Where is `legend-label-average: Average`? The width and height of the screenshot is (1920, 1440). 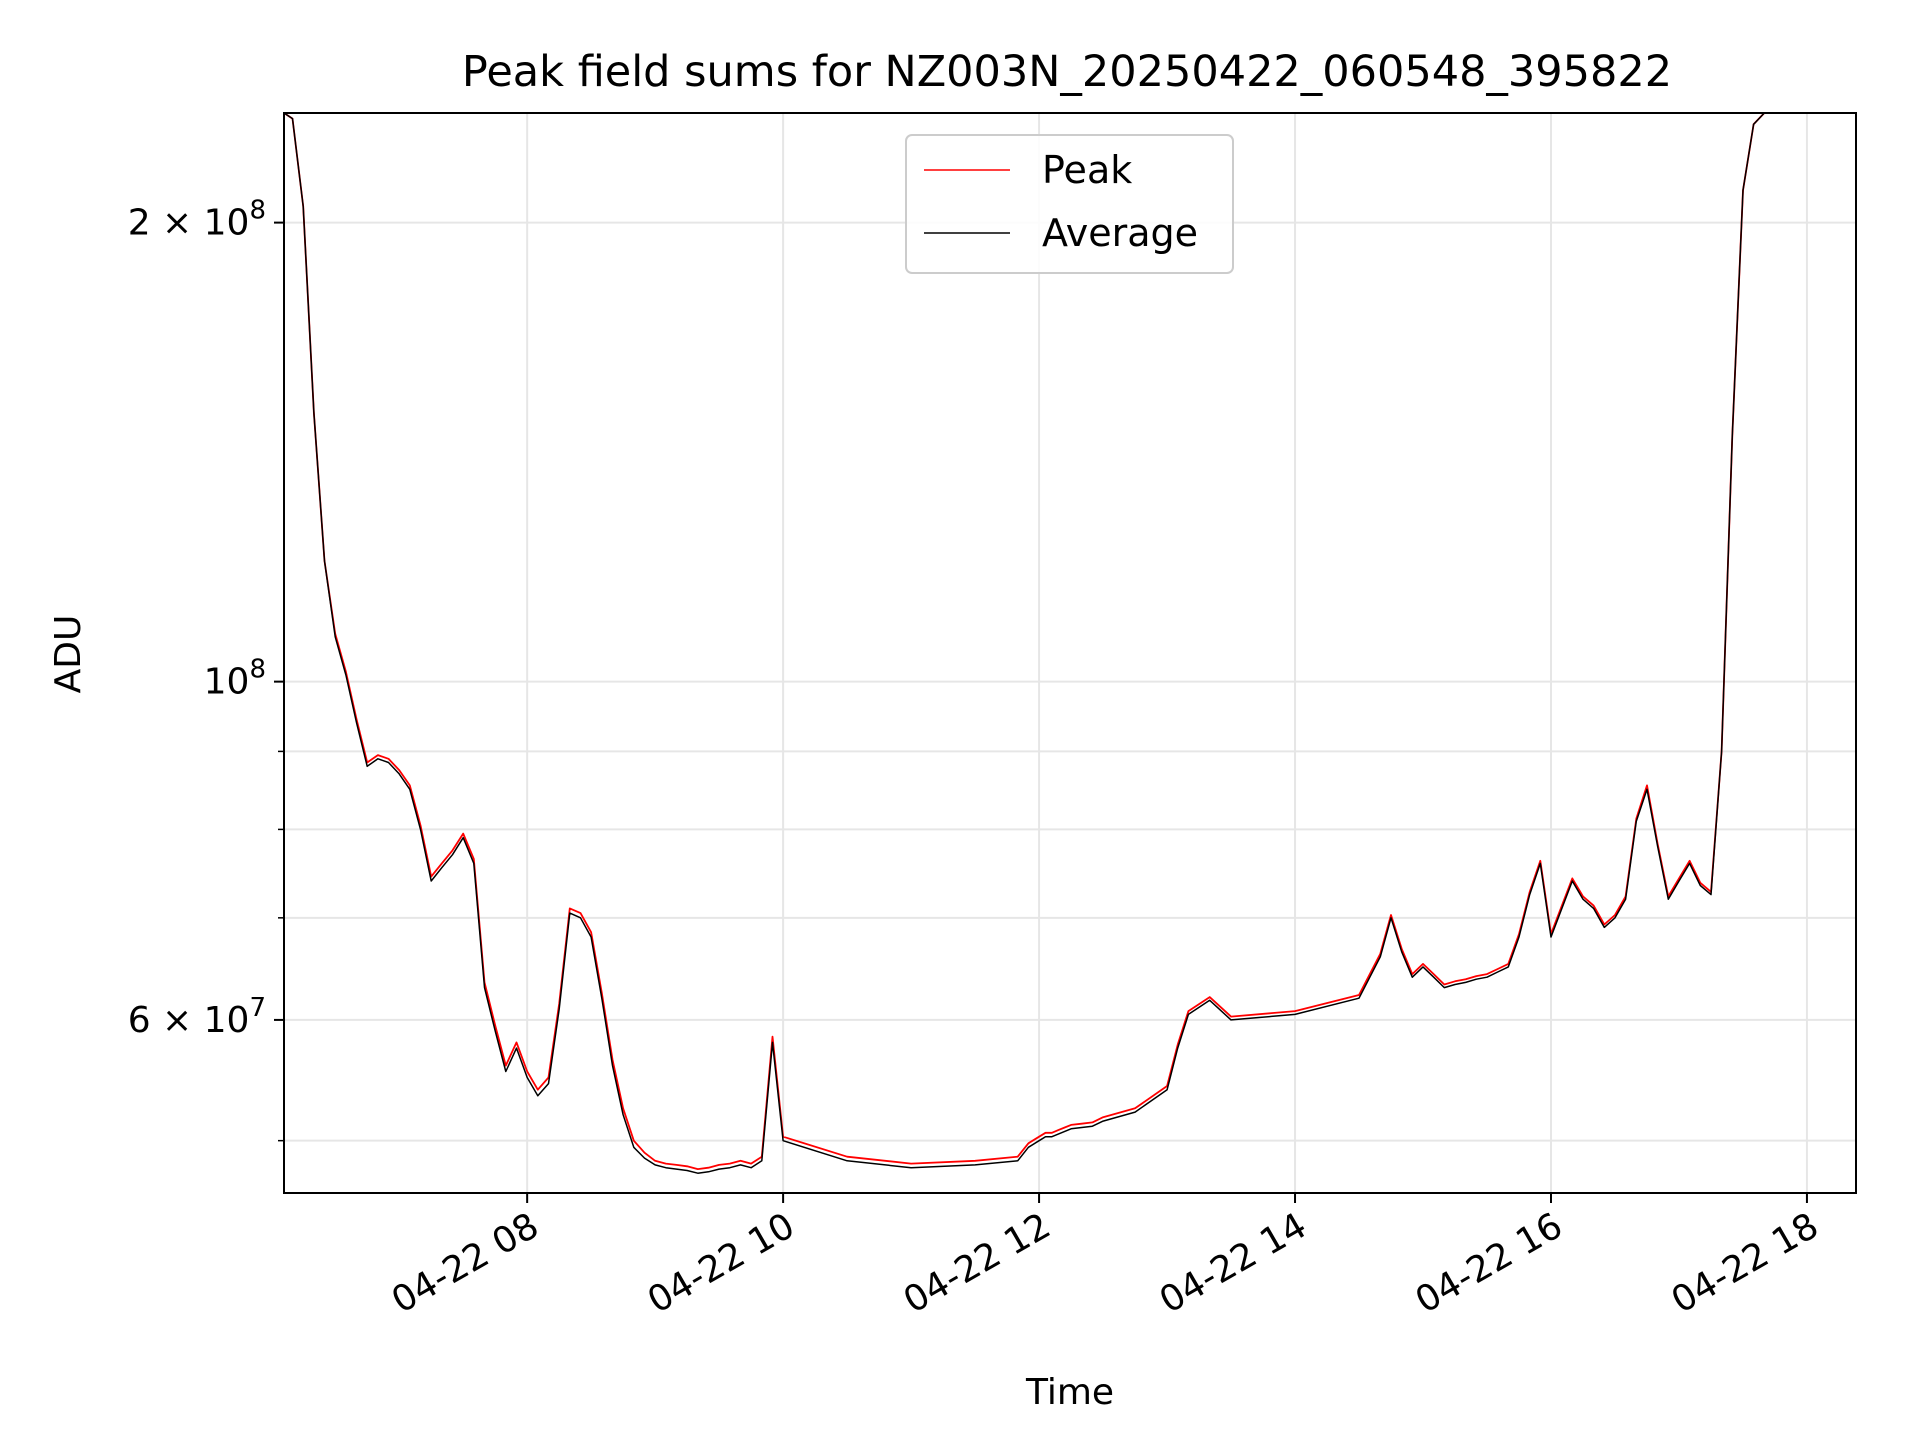
legend-label-average: Average is located at coordinates (1120, 233).